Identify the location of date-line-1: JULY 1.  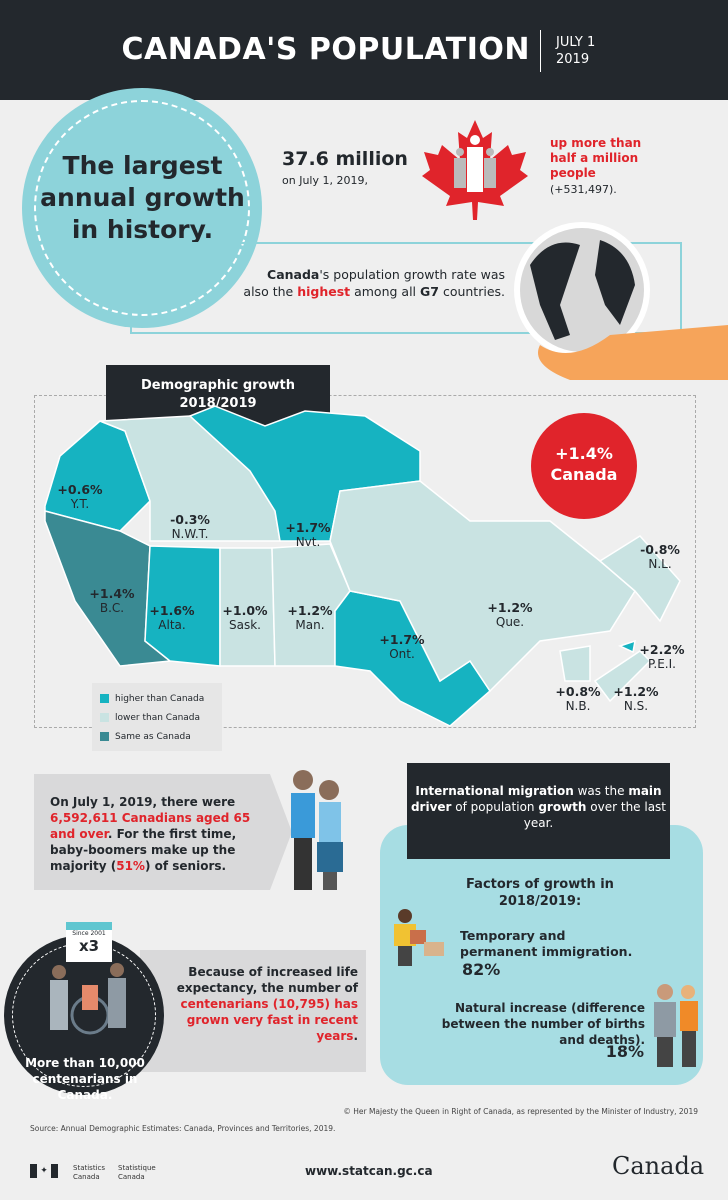
(576, 42).